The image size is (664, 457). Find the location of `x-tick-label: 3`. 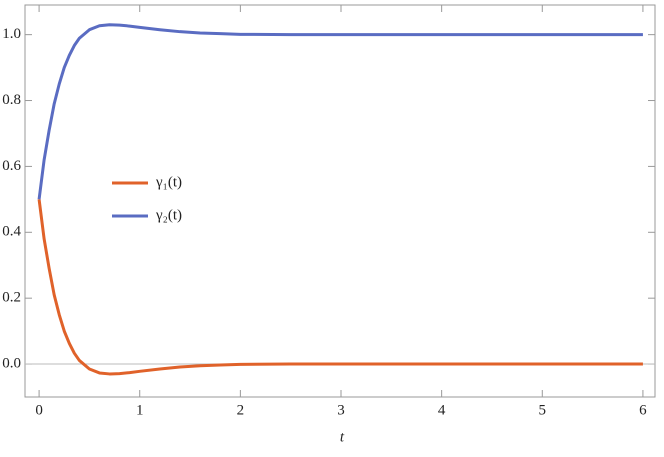

x-tick-label: 3 is located at coordinates (341, 410).